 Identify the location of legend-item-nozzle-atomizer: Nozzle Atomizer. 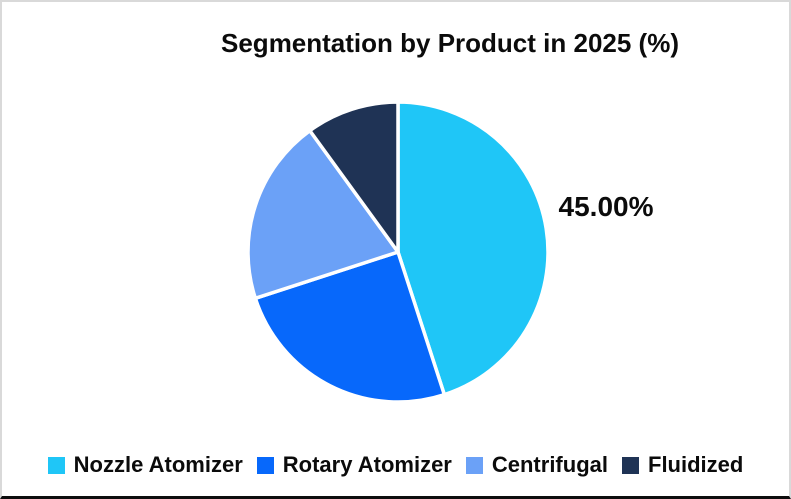
(145, 465).